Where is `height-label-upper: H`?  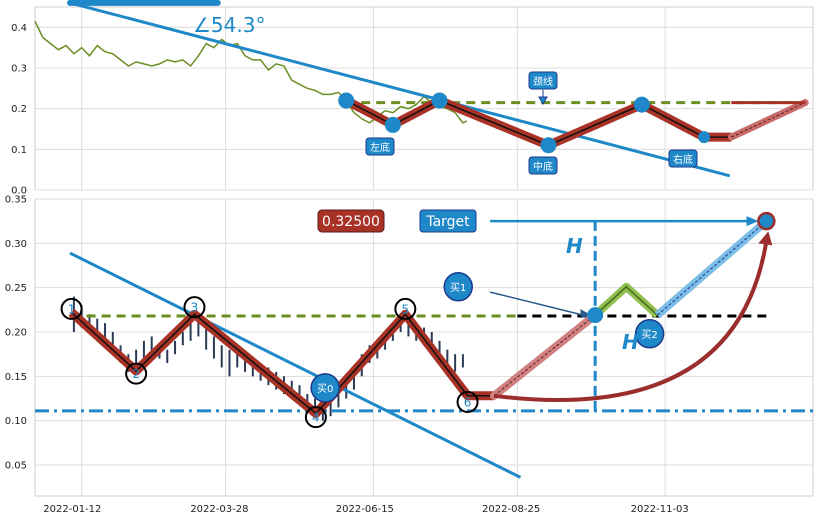
height-label-upper: H is located at coordinates (574, 246).